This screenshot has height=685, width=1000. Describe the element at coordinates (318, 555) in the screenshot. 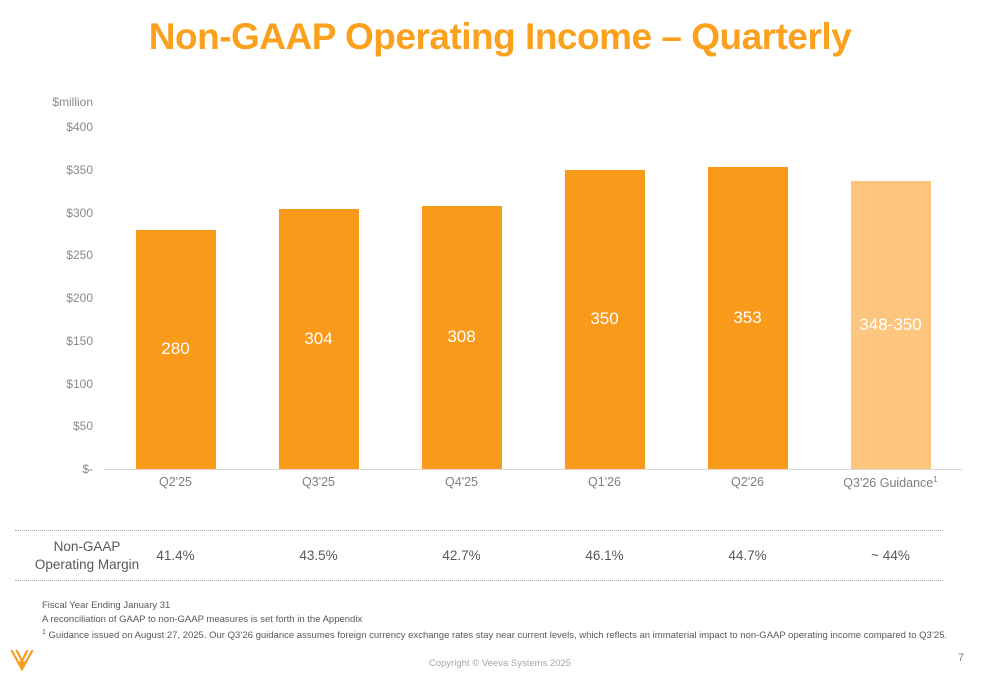

I see `margin-value: 43.5%` at that location.